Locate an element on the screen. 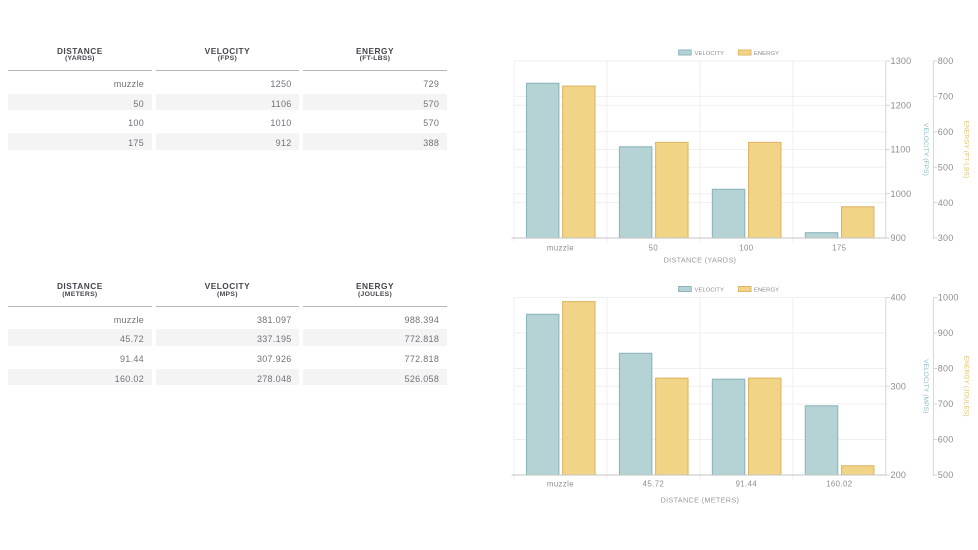 This screenshot has width=978, height=550. svg-text: 175 is located at coordinates (839, 247).